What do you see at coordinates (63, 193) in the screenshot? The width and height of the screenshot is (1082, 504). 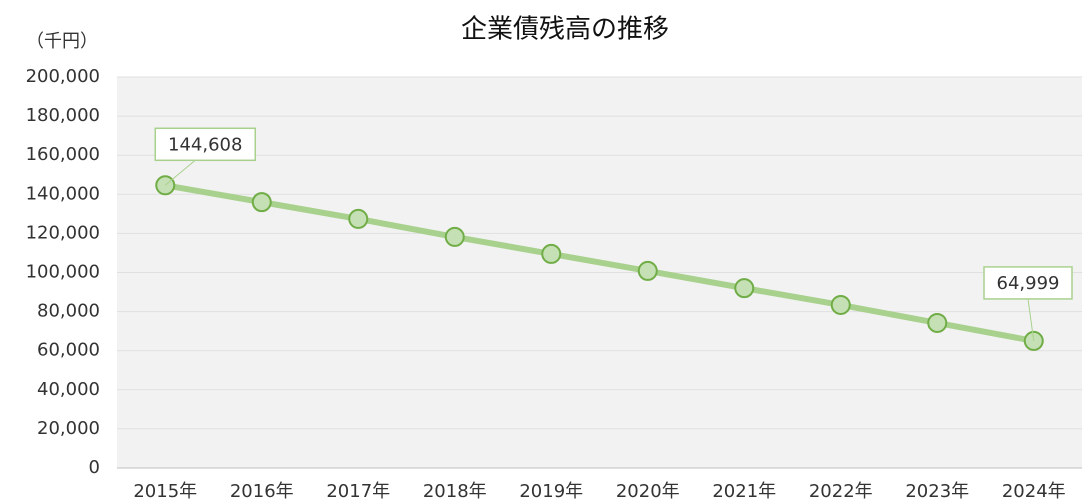 I see `y-tick-label: 140,000` at bounding box center [63, 193].